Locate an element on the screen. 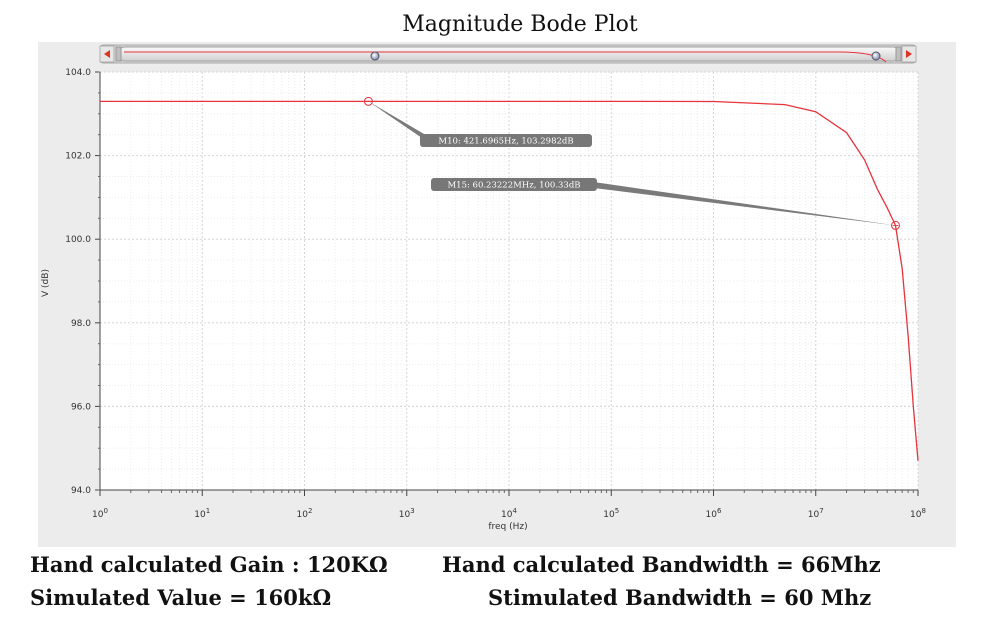 The width and height of the screenshot is (982, 618). marker-label: M15: 60.23222MHz, 100.33dB is located at coordinates (513, 186).